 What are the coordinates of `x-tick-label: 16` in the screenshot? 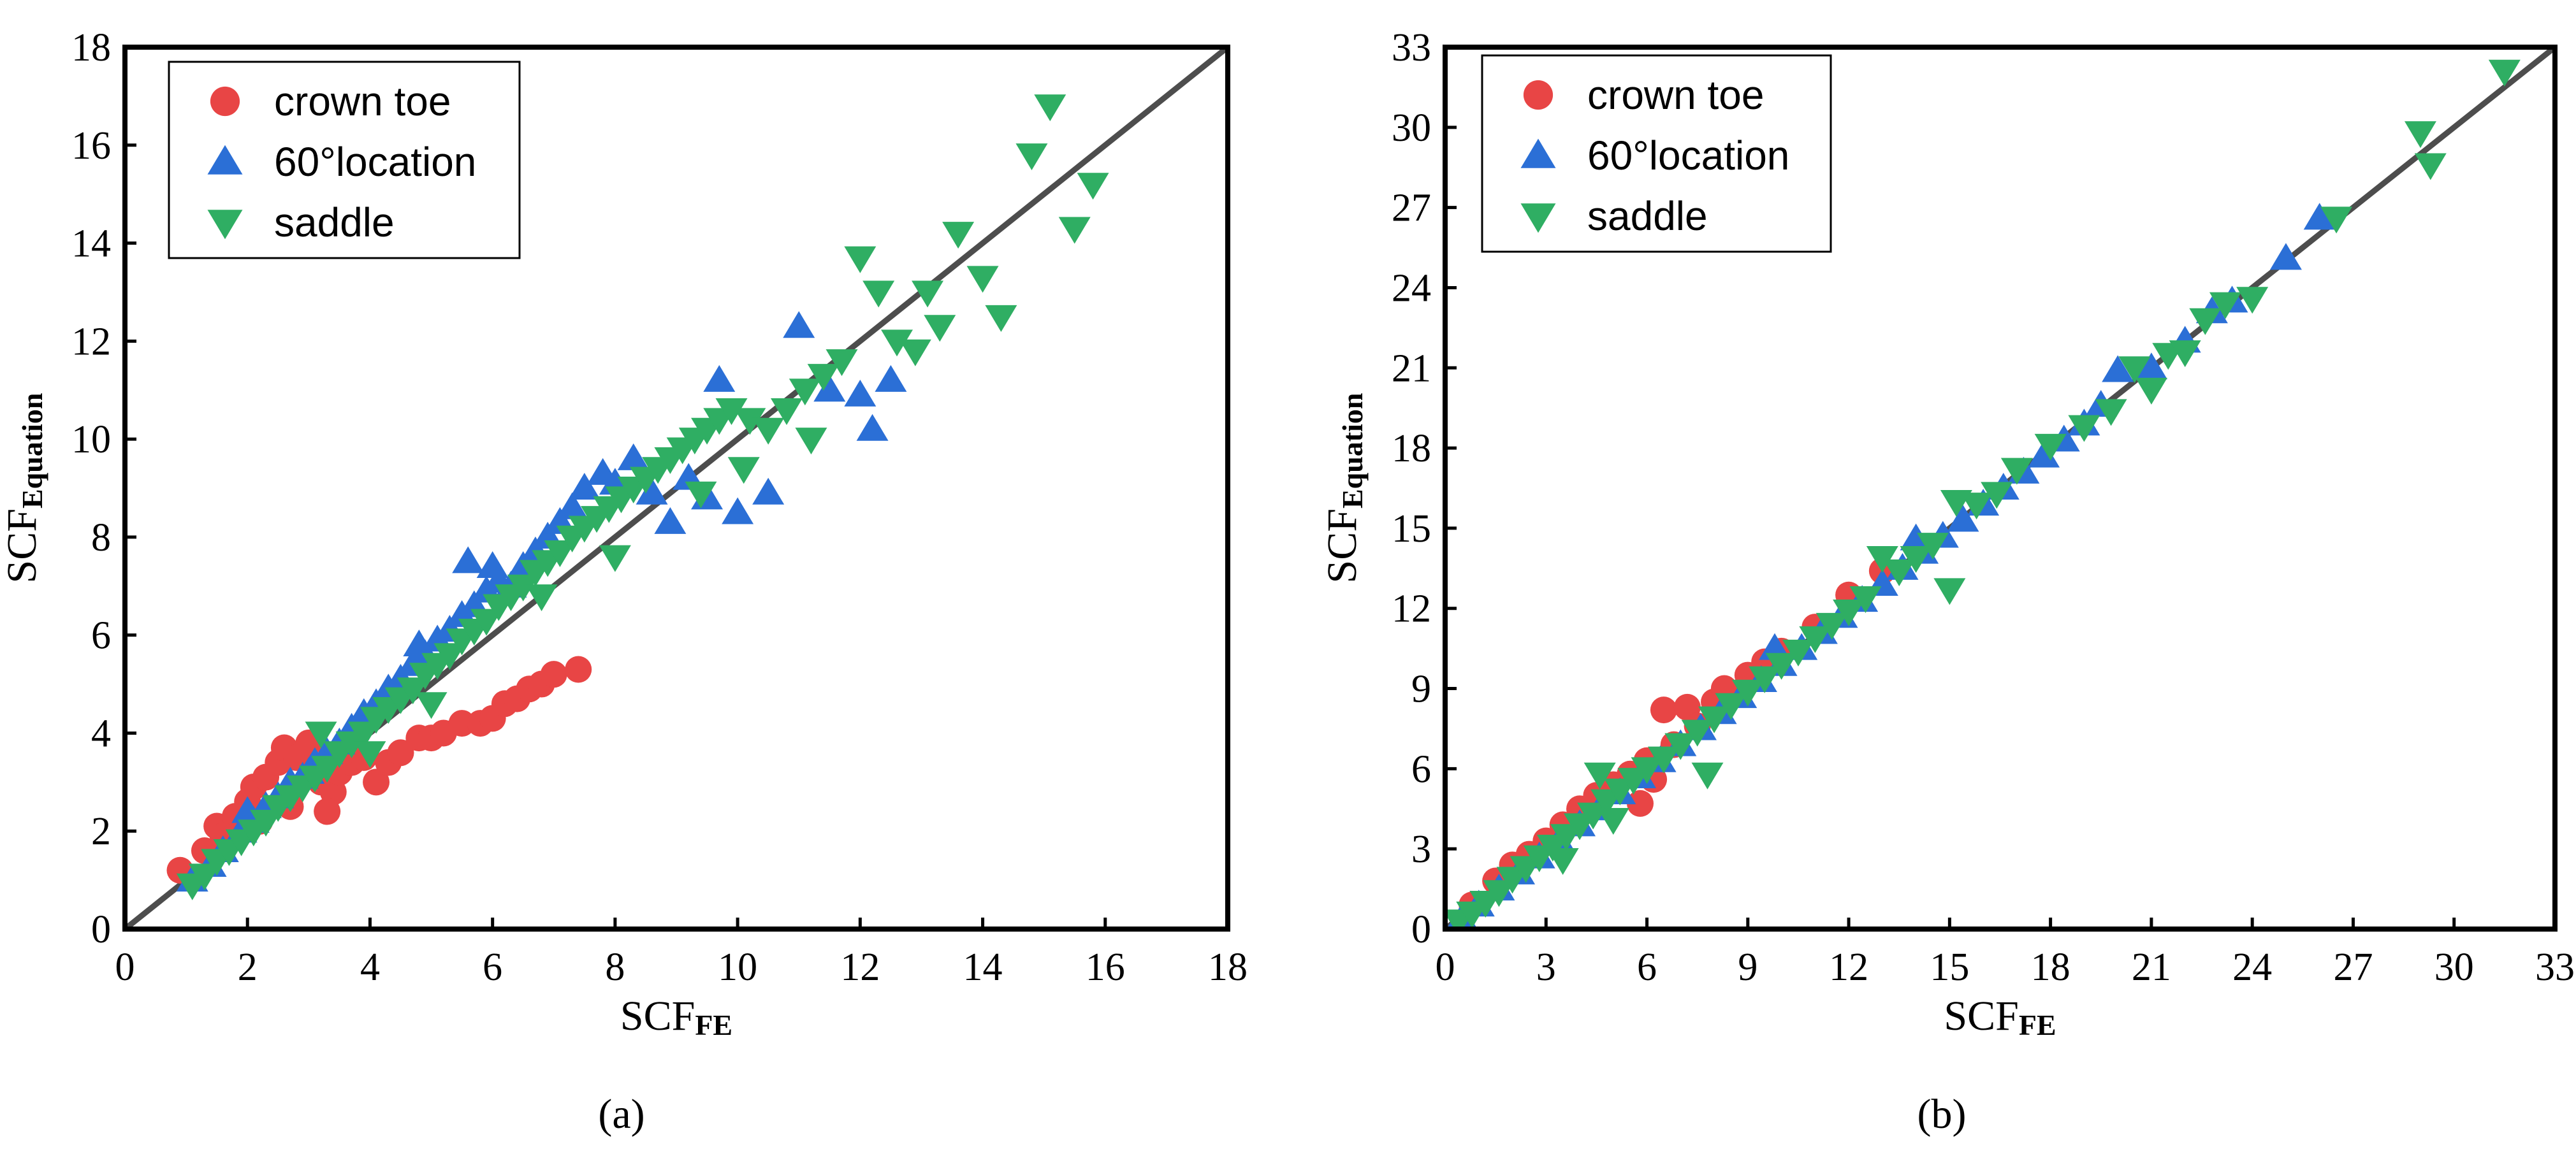 It's located at (1105, 967).